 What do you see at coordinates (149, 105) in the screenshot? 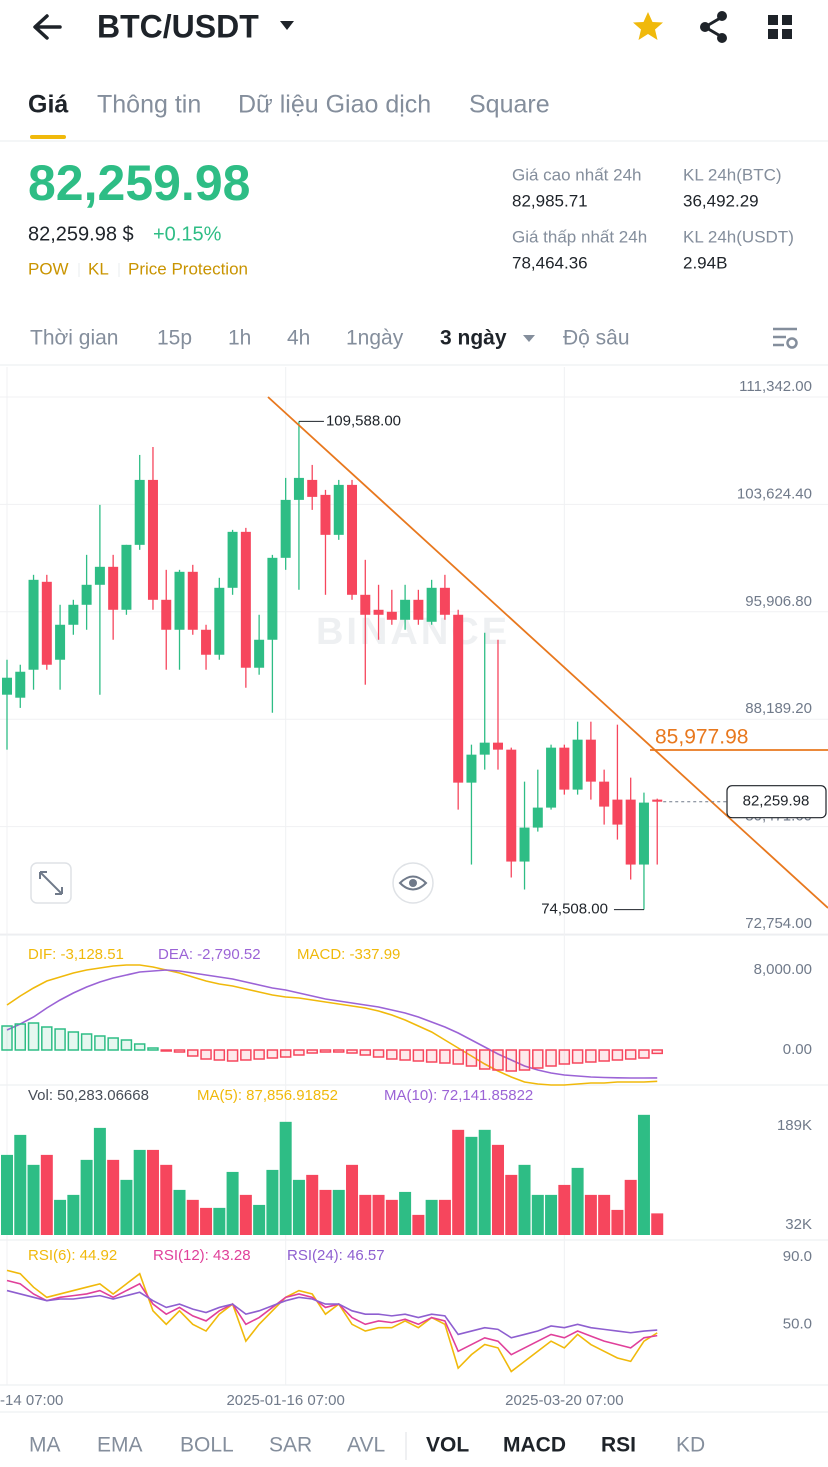
I see `tab: Thông tin` at bounding box center [149, 105].